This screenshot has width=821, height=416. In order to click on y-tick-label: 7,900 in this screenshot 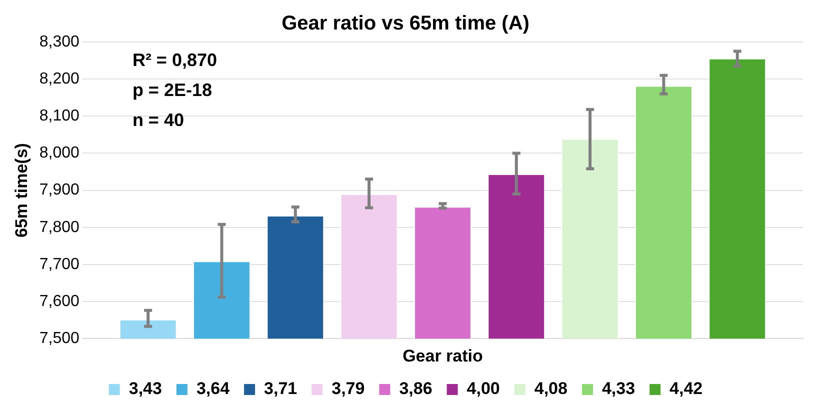, I will do `click(59, 190)`.